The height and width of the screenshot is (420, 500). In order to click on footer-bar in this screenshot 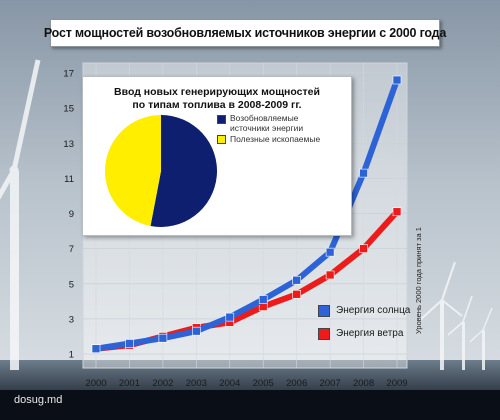, I will do `click(250, 405)`.